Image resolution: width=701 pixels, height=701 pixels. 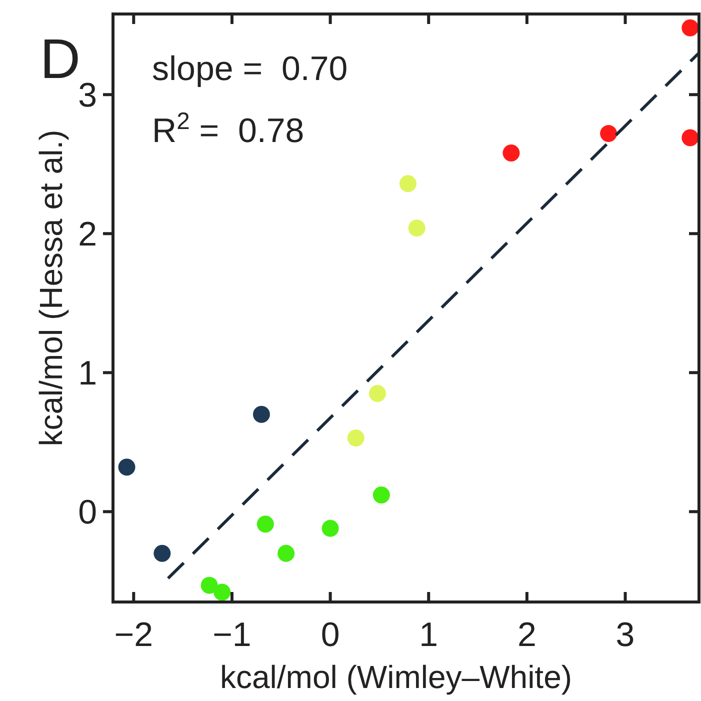 What do you see at coordinates (87, 235) in the screenshot?
I see `y-tick-label: 2` at bounding box center [87, 235].